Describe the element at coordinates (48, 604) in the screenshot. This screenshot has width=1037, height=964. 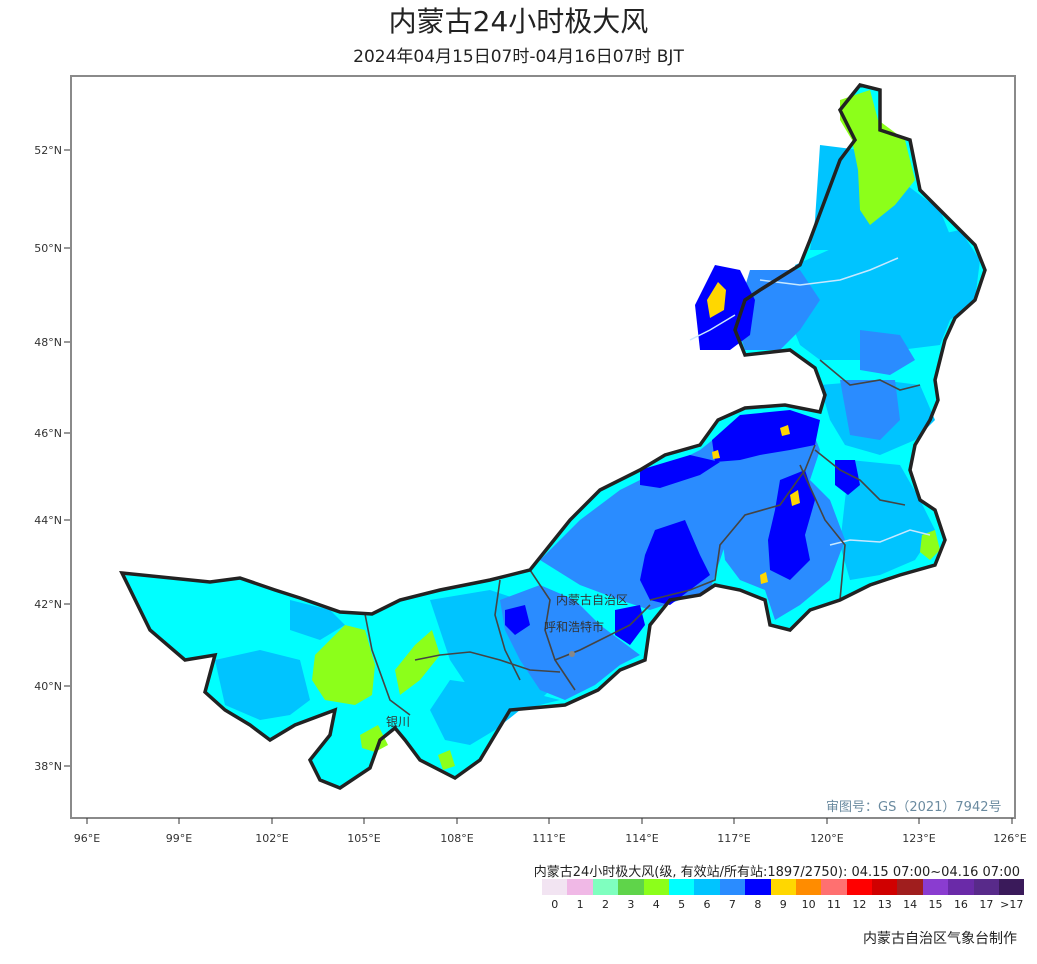
I see `lat-tick: 42°N` at that location.